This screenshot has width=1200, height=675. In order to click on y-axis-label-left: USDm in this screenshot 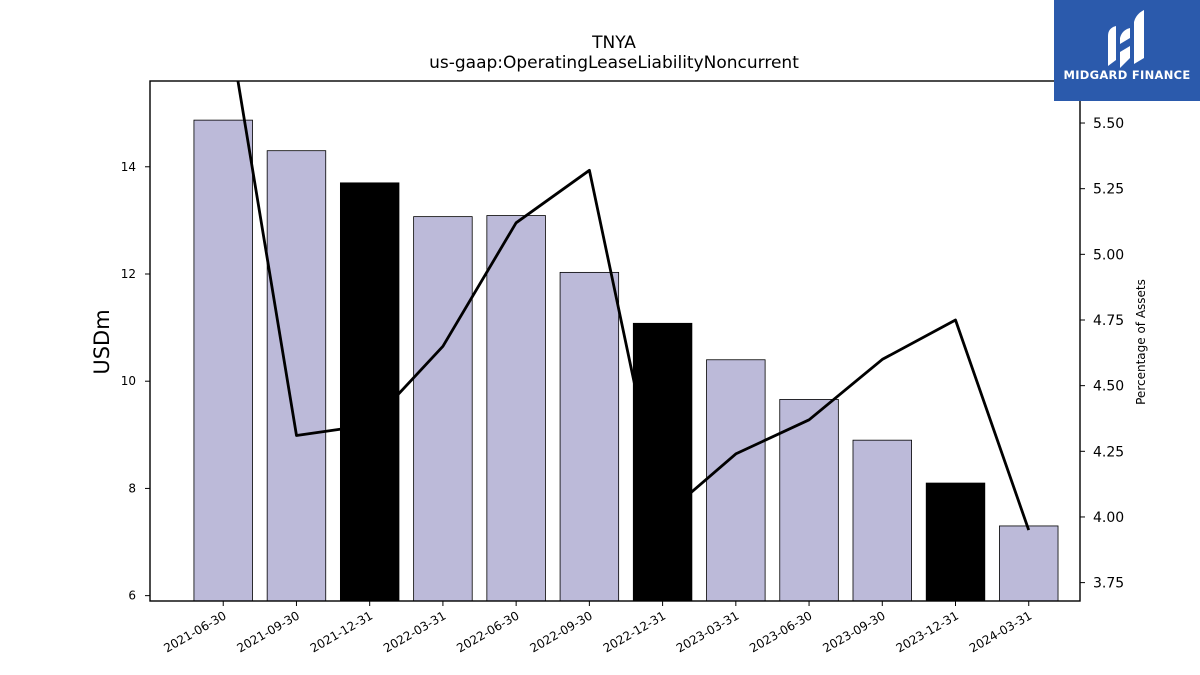, I will do `click(102, 341)`.